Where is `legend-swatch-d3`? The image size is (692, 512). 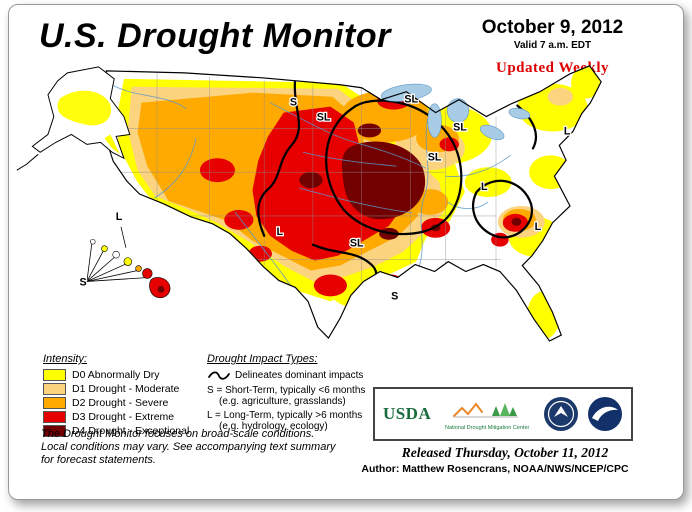
legend-swatch-d3 is located at coordinates (54, 417).